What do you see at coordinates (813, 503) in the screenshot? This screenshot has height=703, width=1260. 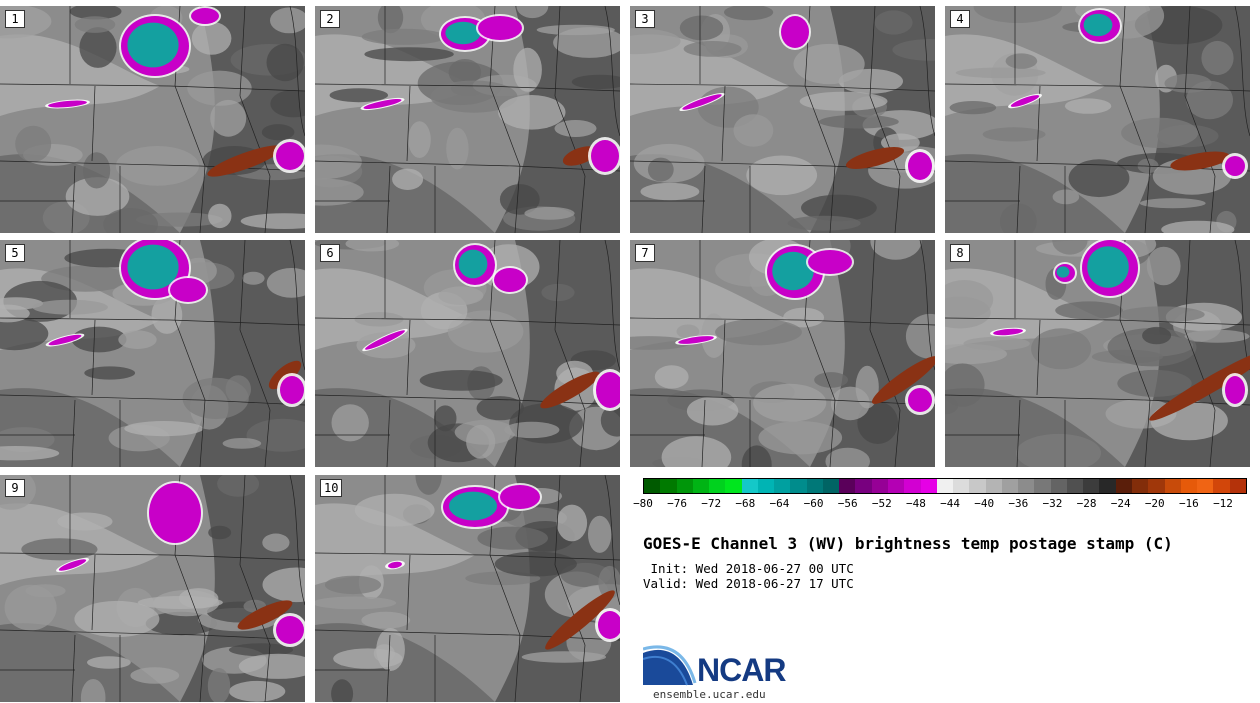 I see `colorbar-tick-label: −60` at bounding box center [813, 503].